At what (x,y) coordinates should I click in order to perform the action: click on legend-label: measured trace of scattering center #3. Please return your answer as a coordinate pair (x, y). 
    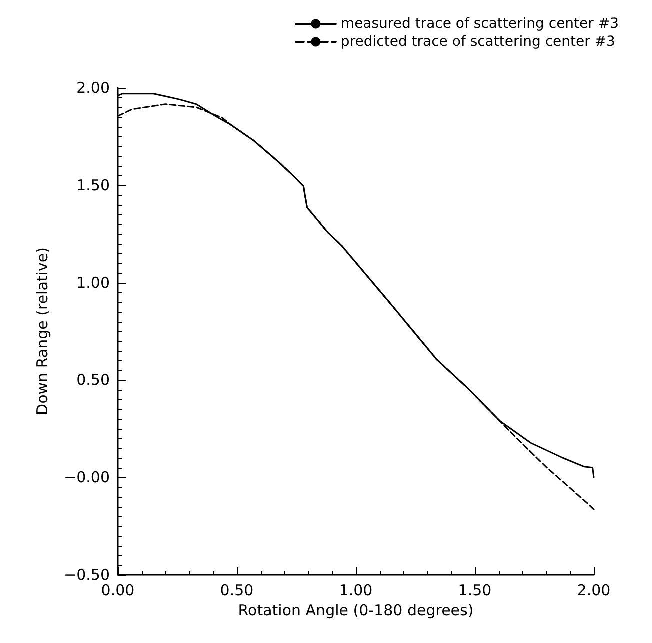
    Looking at the image, I should click on (480, 24).